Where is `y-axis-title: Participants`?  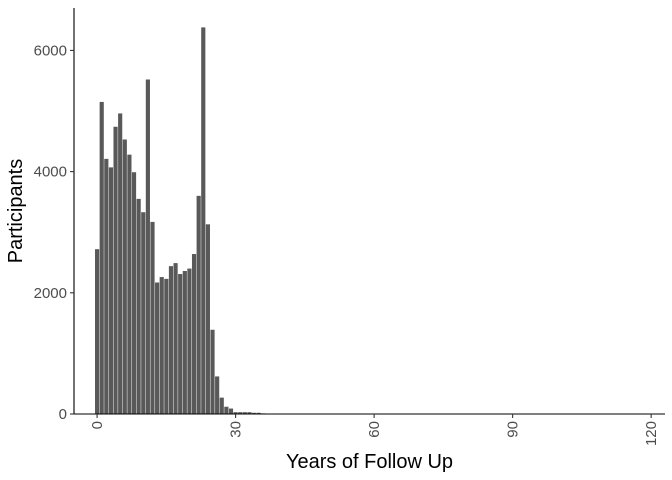
y-axis-title: Participants is located at coordinates (16, 211).